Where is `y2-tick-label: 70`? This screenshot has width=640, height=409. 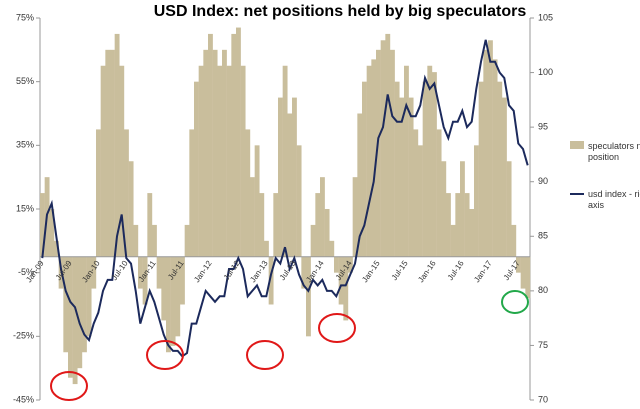
y2-tick-label: 70 is located at coordinates (543, 399).